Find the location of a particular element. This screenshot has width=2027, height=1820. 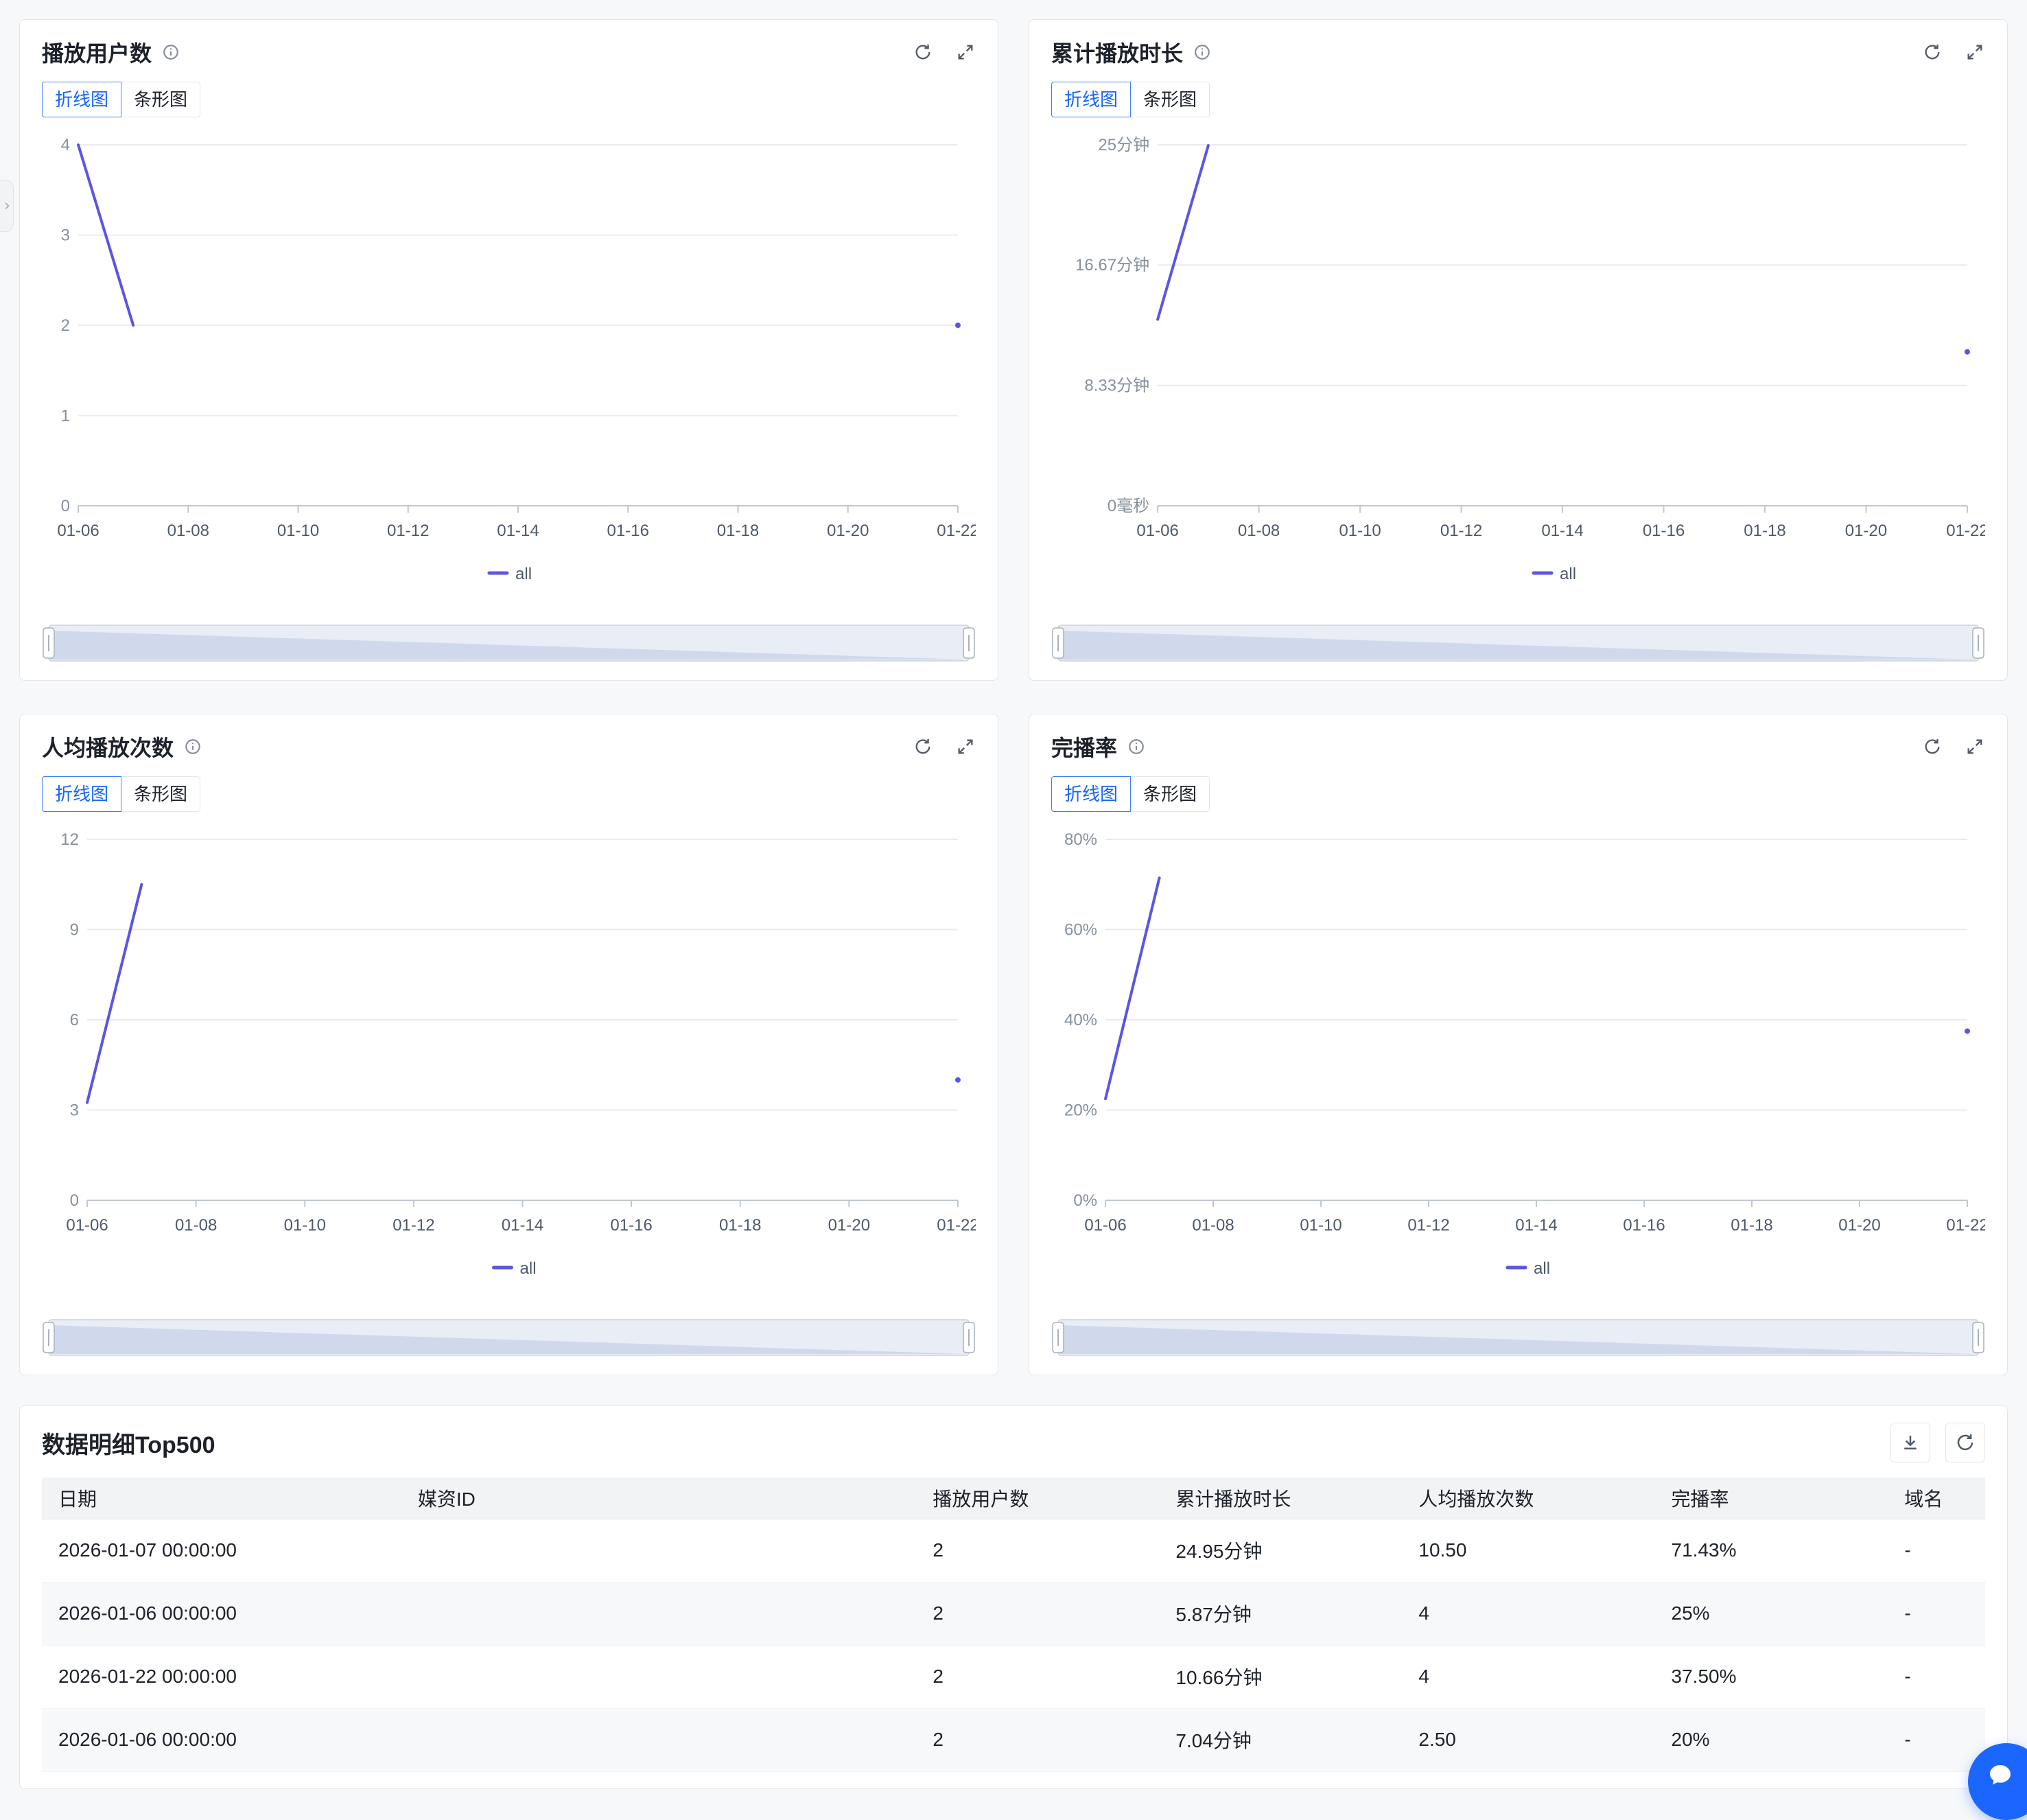

svg-text: 6 is located at coordinates (74, 1020).